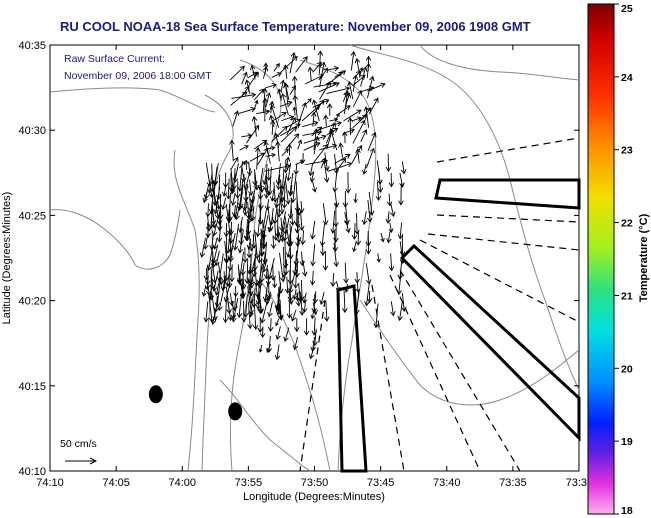  I want to click on colorbar-tick-label: 19, so click(627, 442).